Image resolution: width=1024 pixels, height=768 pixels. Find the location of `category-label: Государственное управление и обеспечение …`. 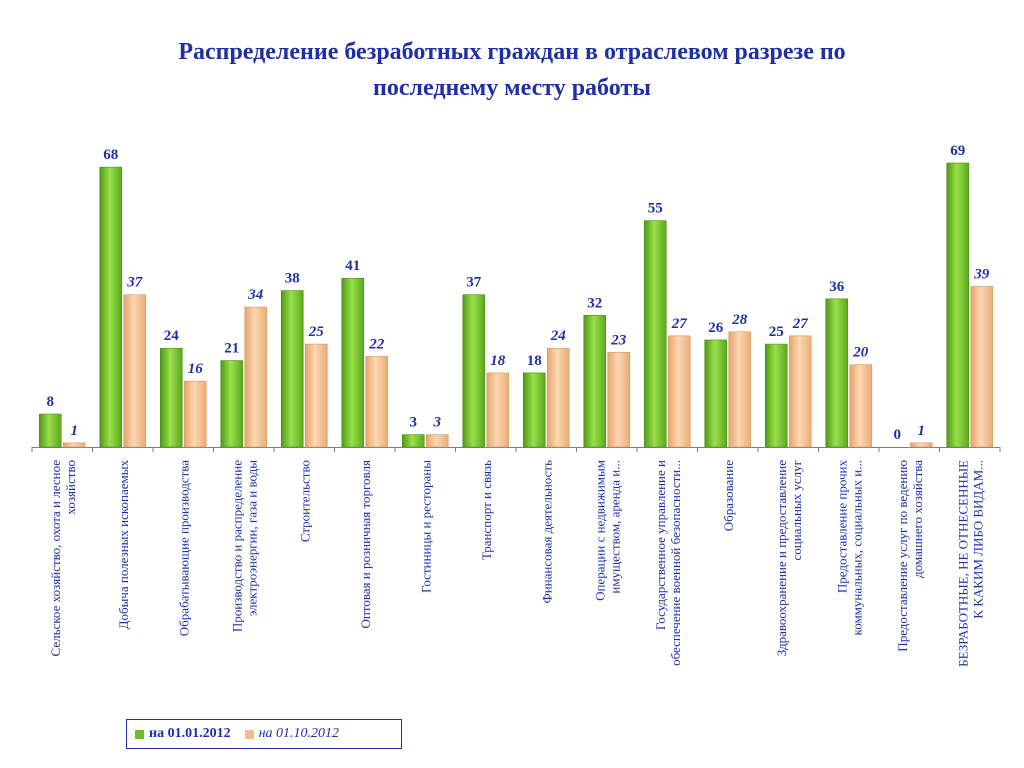

category-label: Государственное управление и обеспечение … is located at coordinates (668, 563).